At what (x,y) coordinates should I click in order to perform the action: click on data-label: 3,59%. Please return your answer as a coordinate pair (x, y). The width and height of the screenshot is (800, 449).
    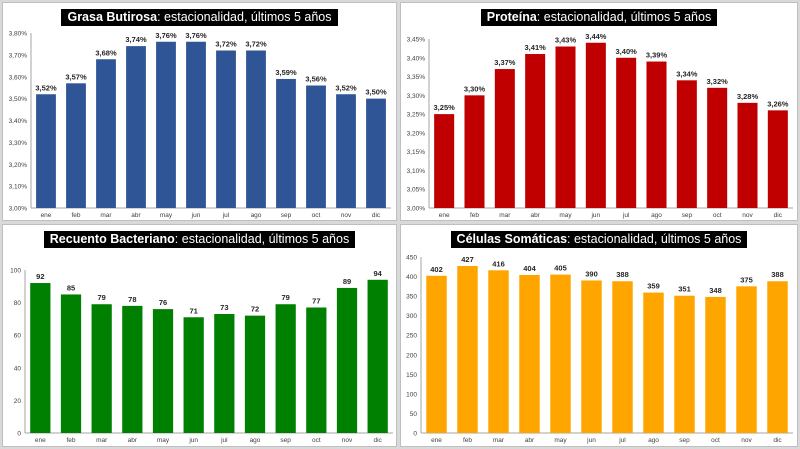
    Looking at the image, I should click on (286, 72).